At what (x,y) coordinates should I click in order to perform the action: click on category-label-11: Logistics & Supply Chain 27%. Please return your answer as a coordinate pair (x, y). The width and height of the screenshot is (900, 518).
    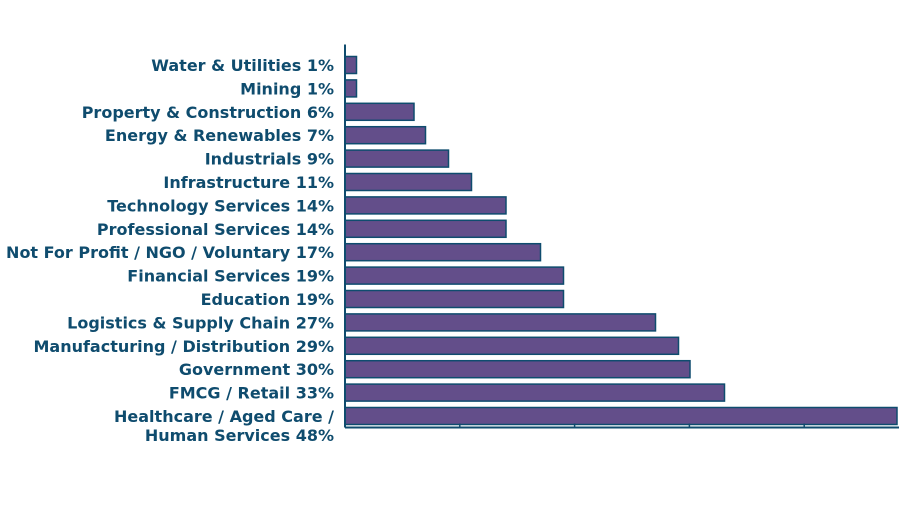
    Looking at the image, I should click on (200, 322).